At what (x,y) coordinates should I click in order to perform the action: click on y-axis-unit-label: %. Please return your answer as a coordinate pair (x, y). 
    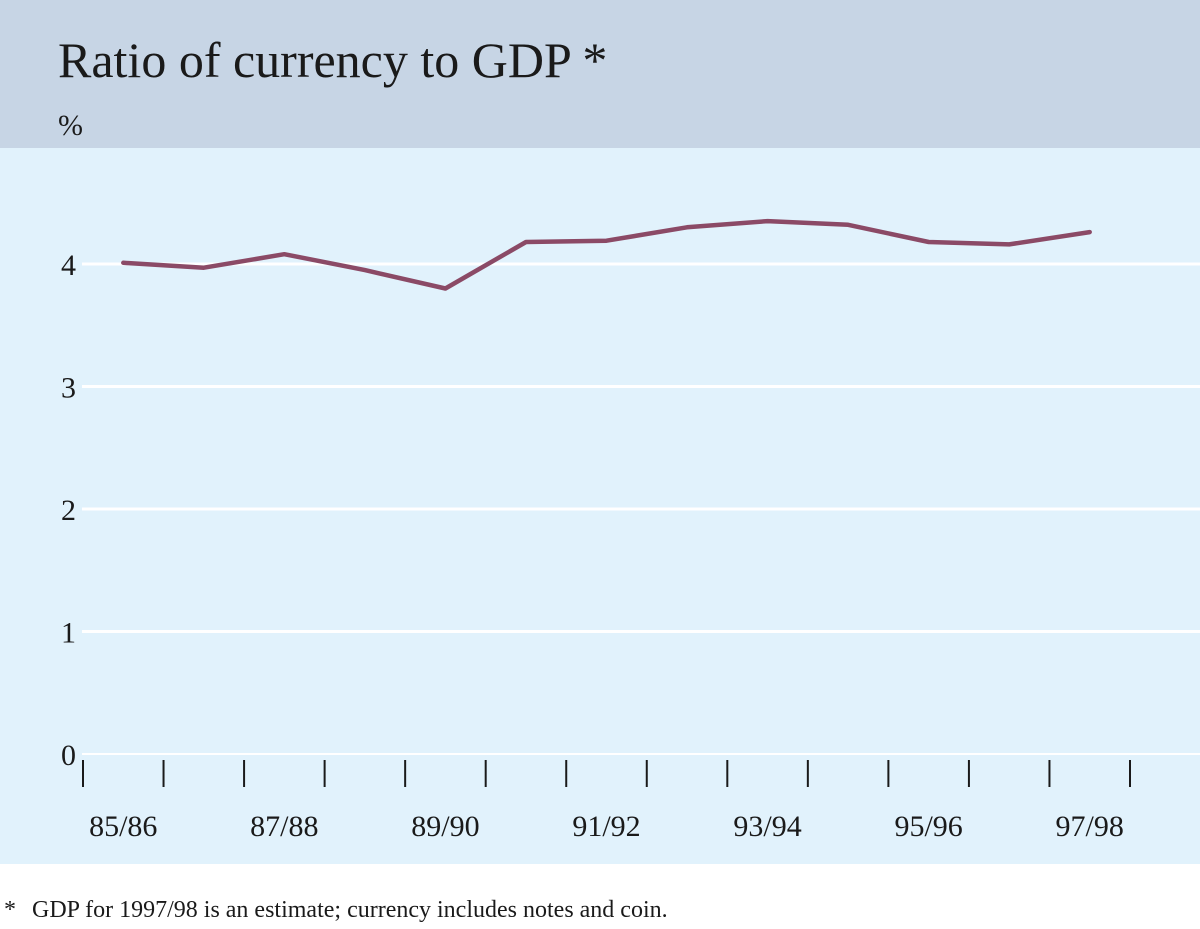
    Looking at the image, I should click on (70, 125).